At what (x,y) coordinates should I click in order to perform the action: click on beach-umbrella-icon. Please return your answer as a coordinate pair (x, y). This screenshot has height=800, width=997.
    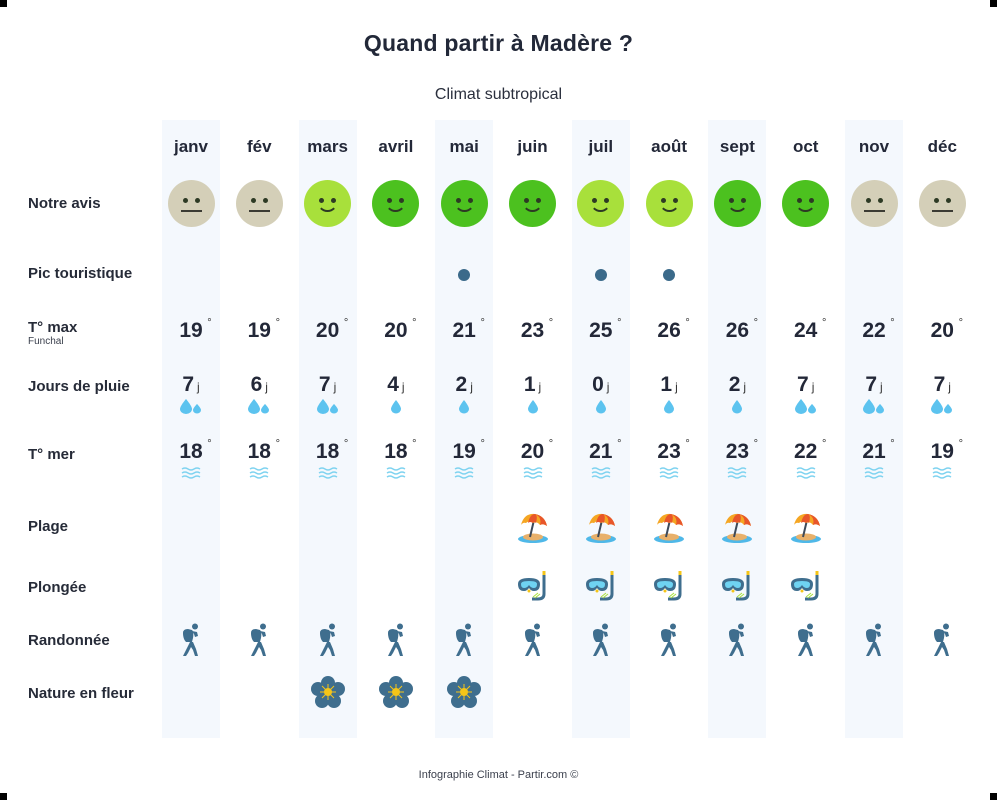
    Looking at the image, I should click on (601, 529).